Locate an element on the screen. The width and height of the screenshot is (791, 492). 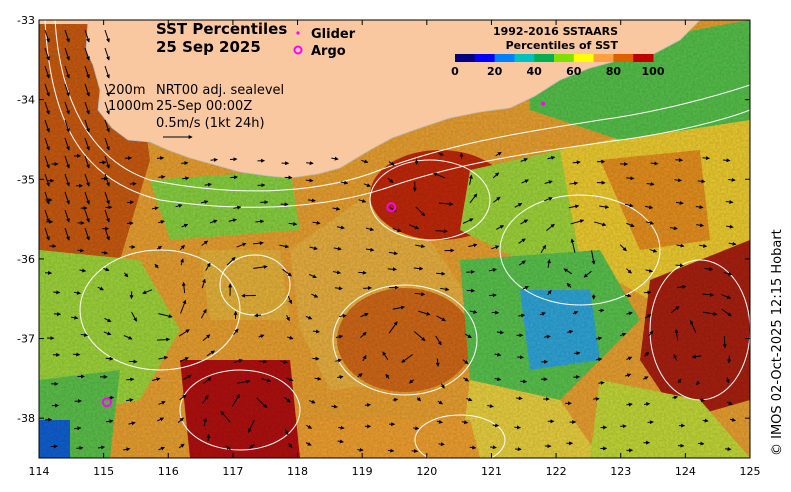
scale-label: 0.5m/s (1kt 24h) is located at coordinates (210, 123).